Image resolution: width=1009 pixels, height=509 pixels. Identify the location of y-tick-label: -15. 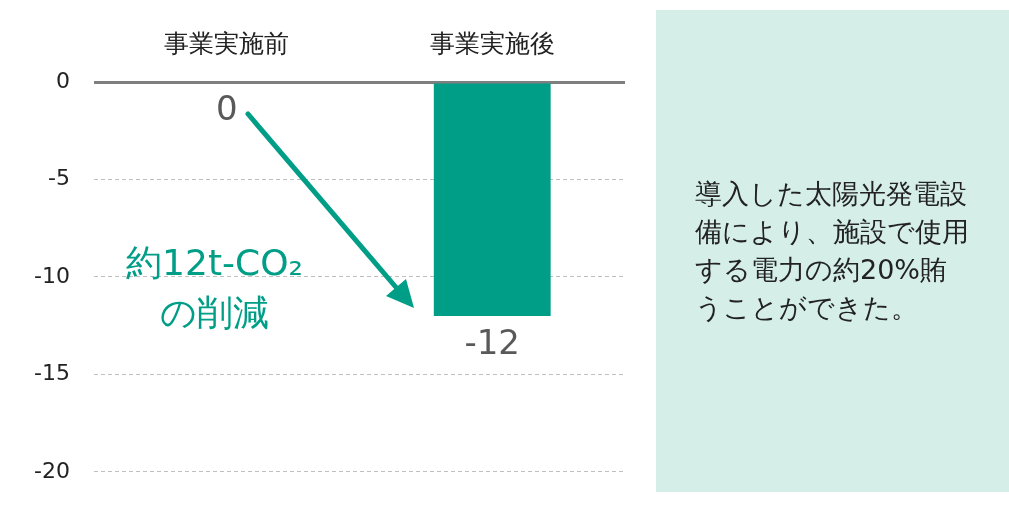
(52, 373).